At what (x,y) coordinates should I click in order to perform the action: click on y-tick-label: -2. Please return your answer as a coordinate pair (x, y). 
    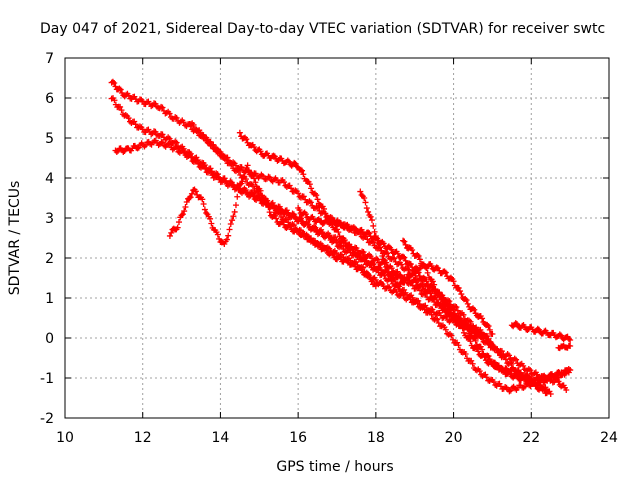
    Looking at the image, I should click on (47, 419).